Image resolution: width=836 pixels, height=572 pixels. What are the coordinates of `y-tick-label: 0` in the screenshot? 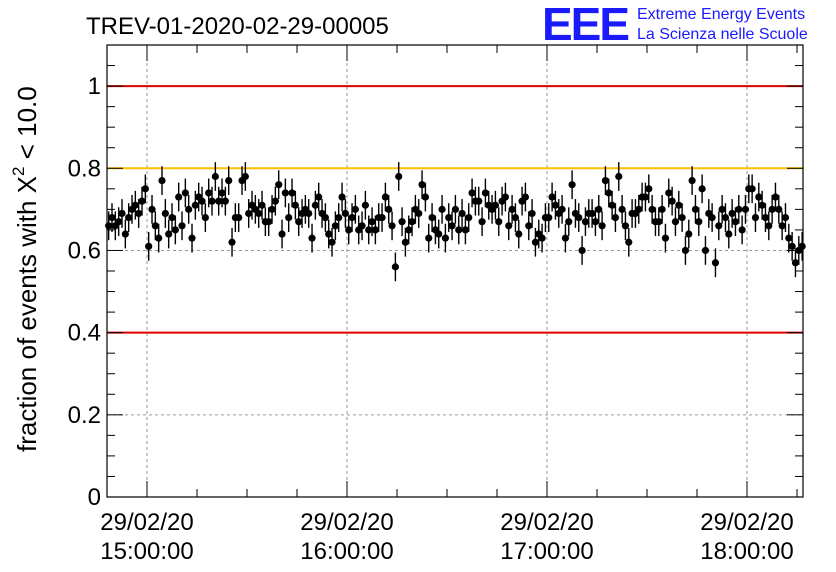 It's located at (94, 497).